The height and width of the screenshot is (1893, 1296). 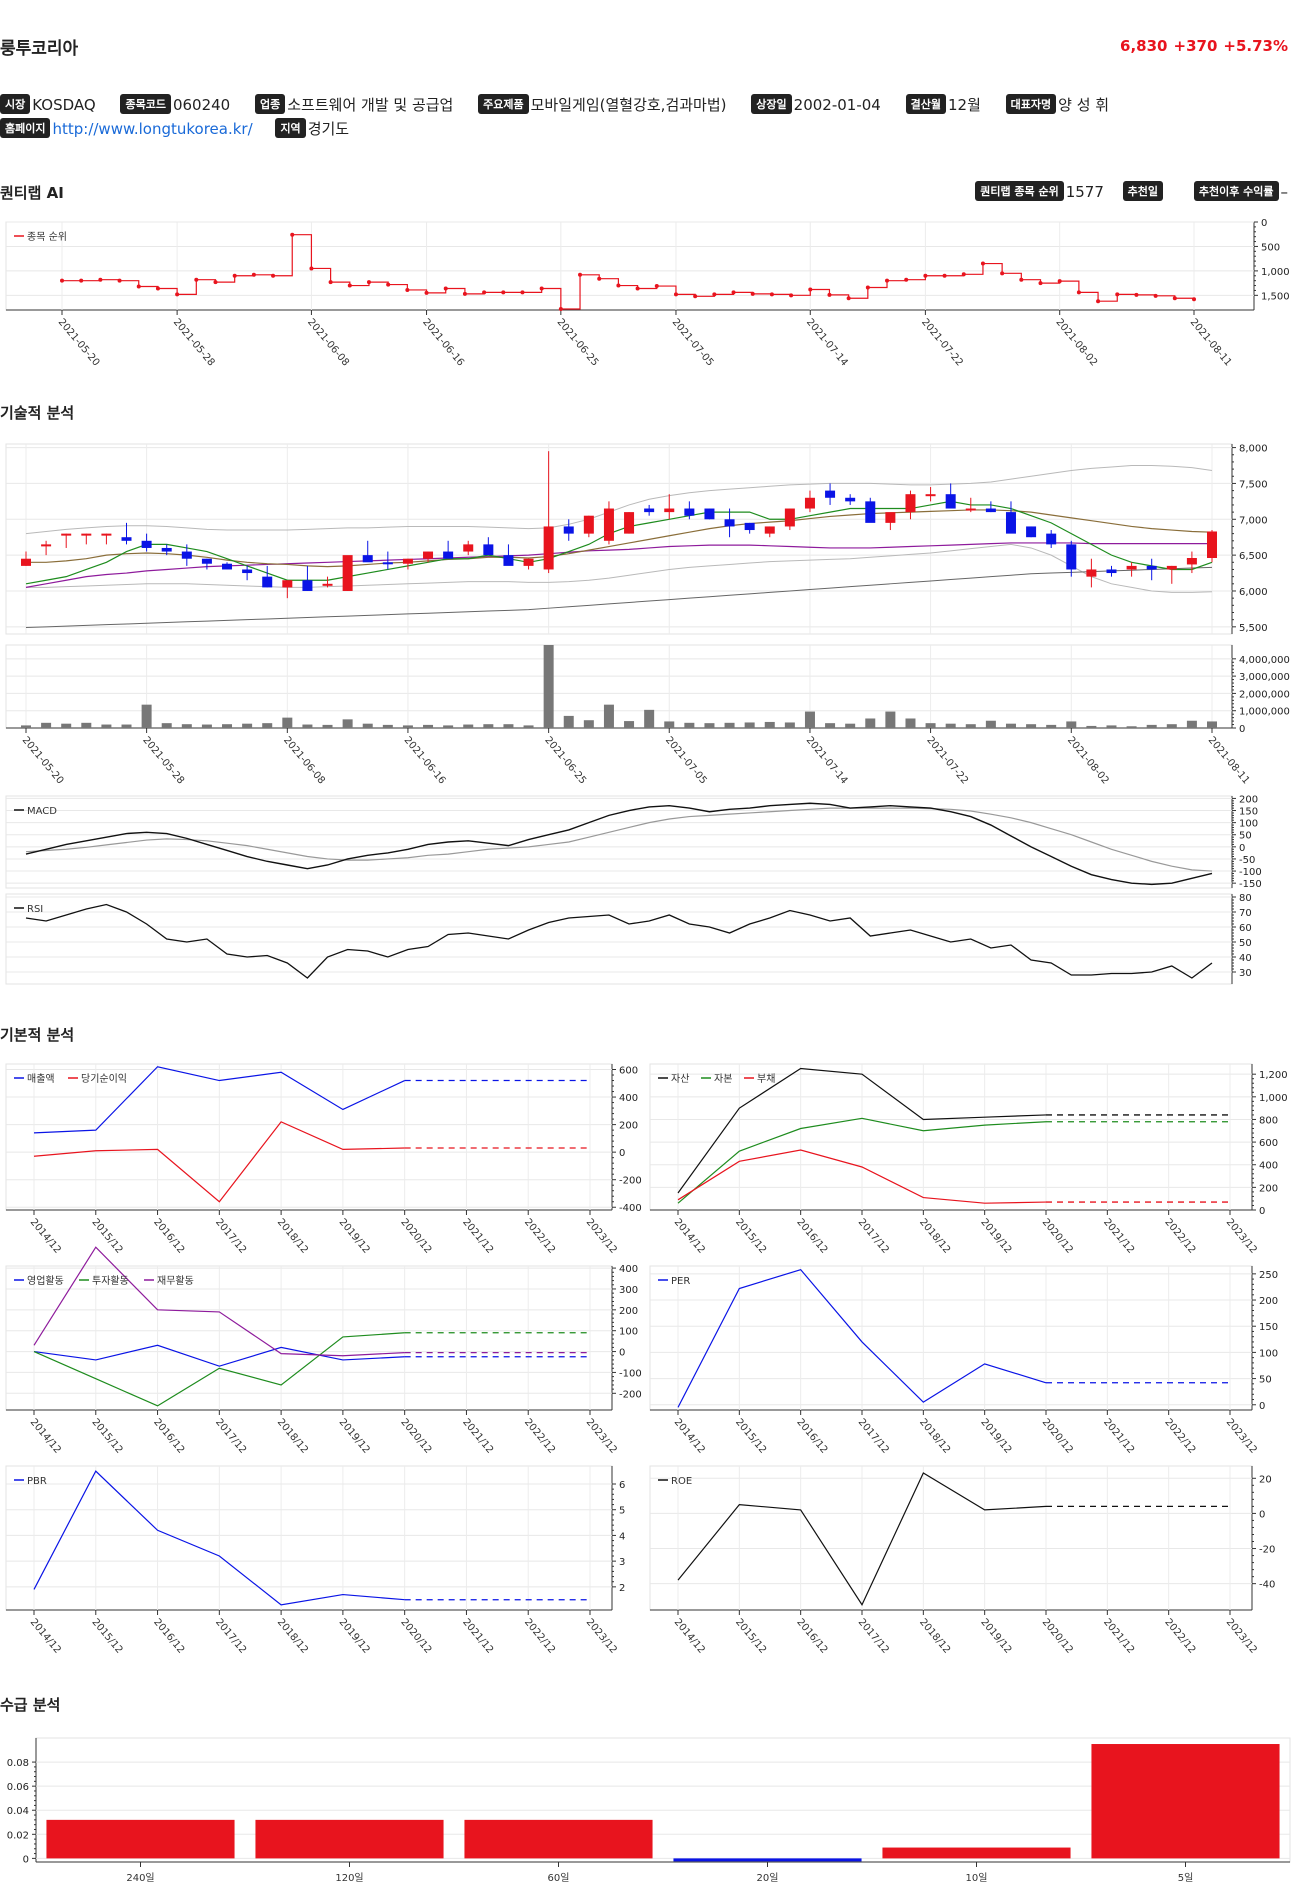 I want to click on y-tick-label: 30, so click(x=1245, y=973).